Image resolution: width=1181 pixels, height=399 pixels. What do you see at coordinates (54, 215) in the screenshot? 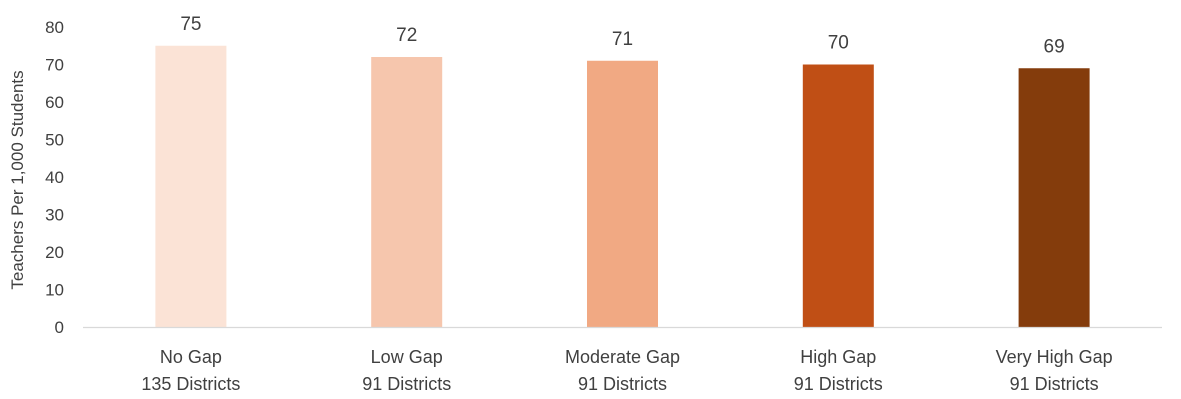
I see `y-tick-label: 30` at bounding box center [54, 215].